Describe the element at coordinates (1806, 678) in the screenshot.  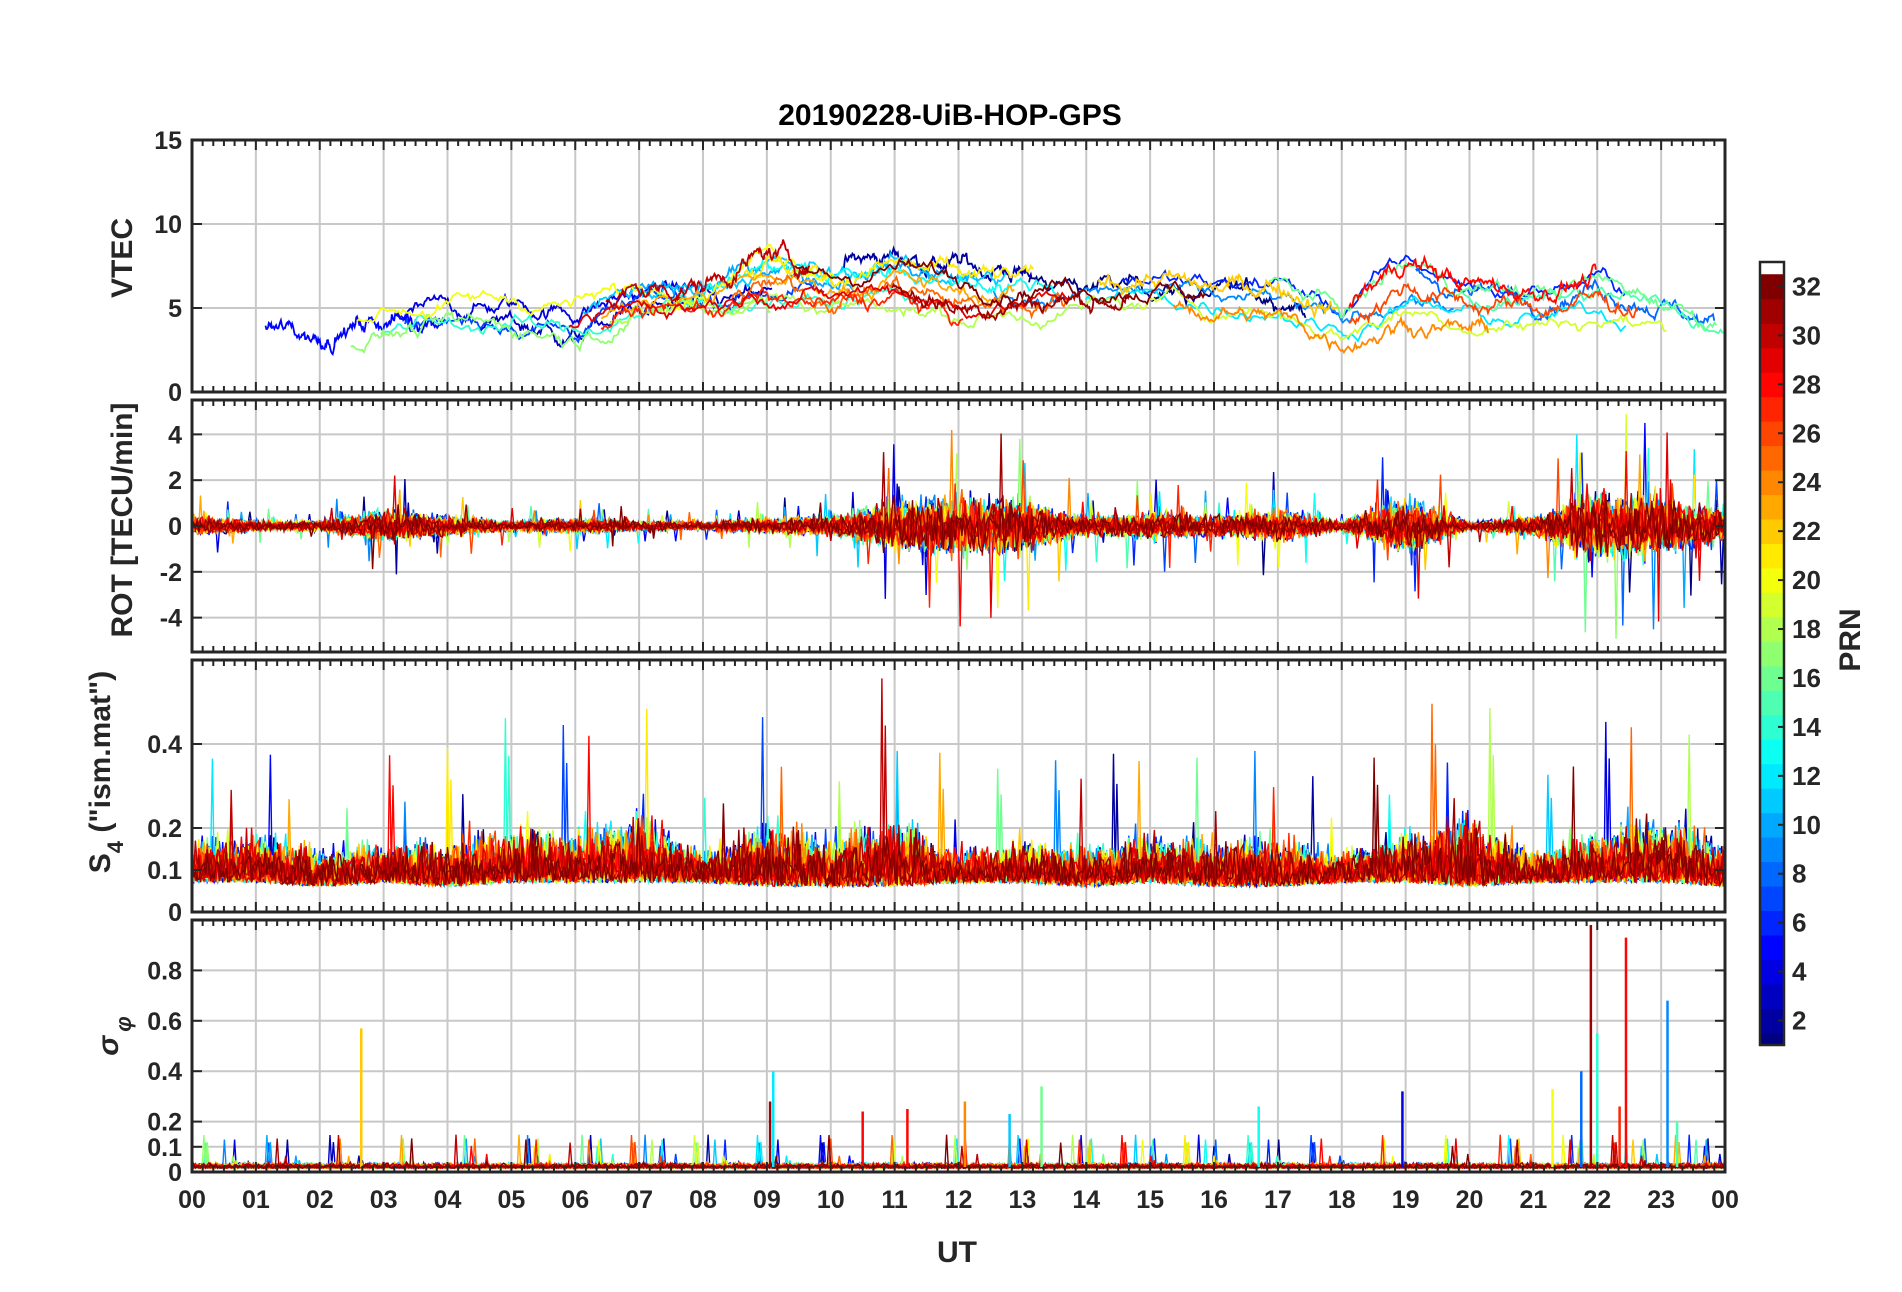
I see `colorbar-tick-label: 16` at that location.